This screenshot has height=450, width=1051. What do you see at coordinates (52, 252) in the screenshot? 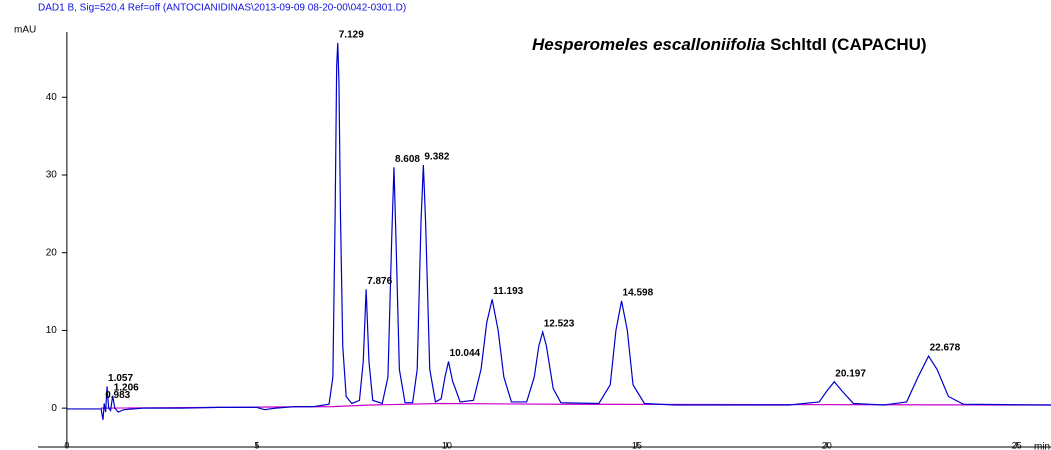
I see `y-tick-label: 20` at bounding box center [52, 252].